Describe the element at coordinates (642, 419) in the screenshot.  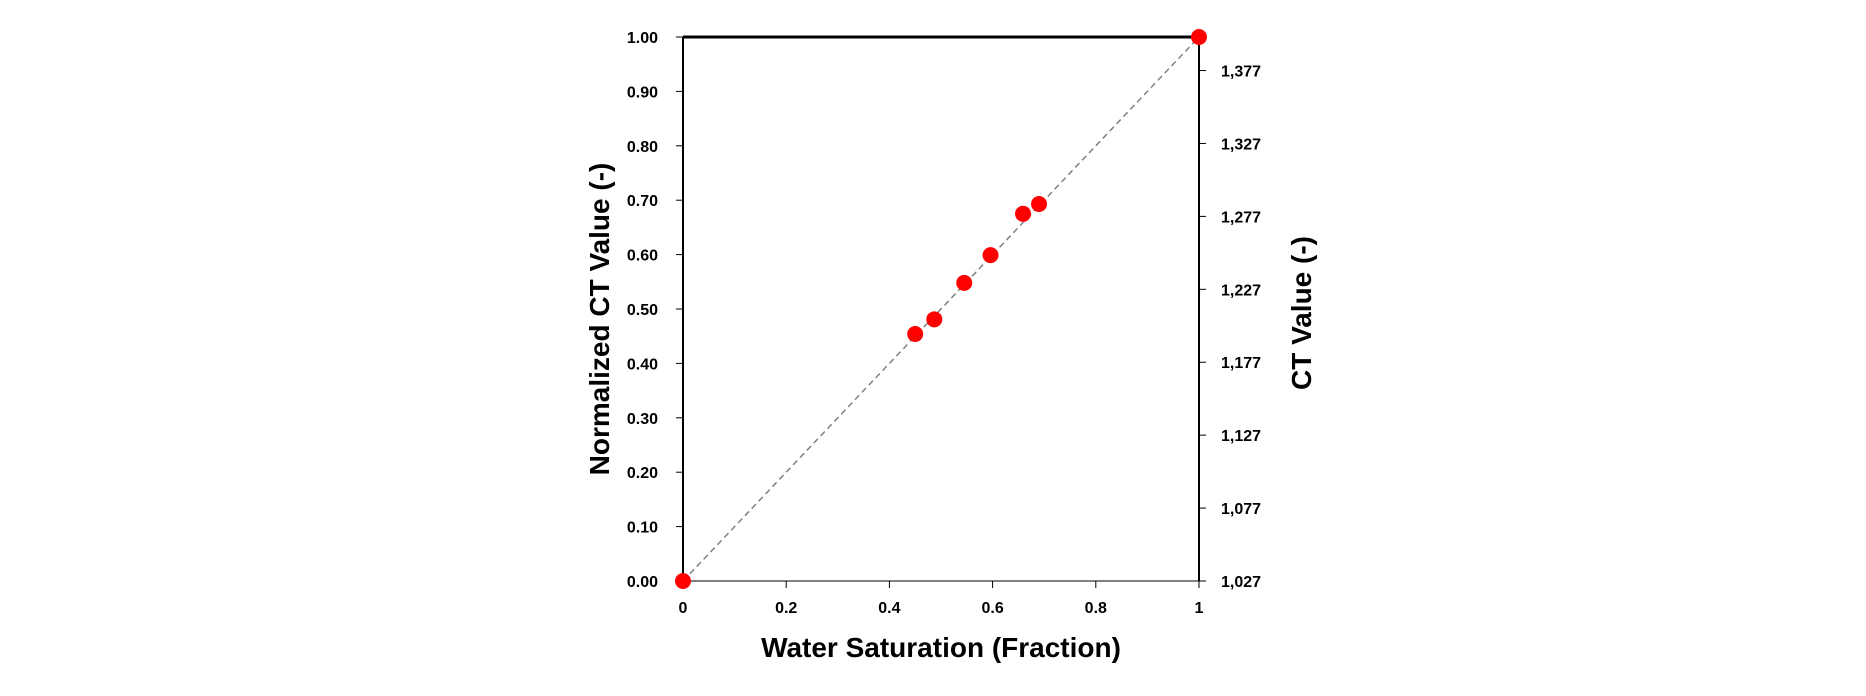
I see `y-tick-label: 0.30` at that location.